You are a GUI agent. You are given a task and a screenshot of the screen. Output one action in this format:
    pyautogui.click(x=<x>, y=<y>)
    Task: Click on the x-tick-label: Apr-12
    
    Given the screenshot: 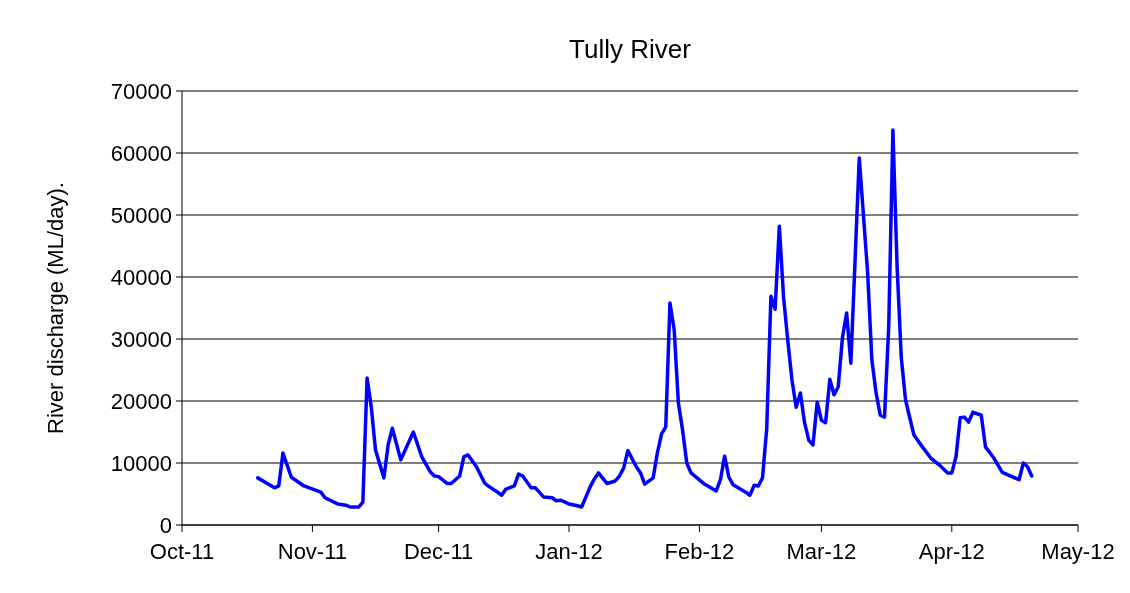 What is the action you would take?
    pyautogui.click(x=951, y=551)
    